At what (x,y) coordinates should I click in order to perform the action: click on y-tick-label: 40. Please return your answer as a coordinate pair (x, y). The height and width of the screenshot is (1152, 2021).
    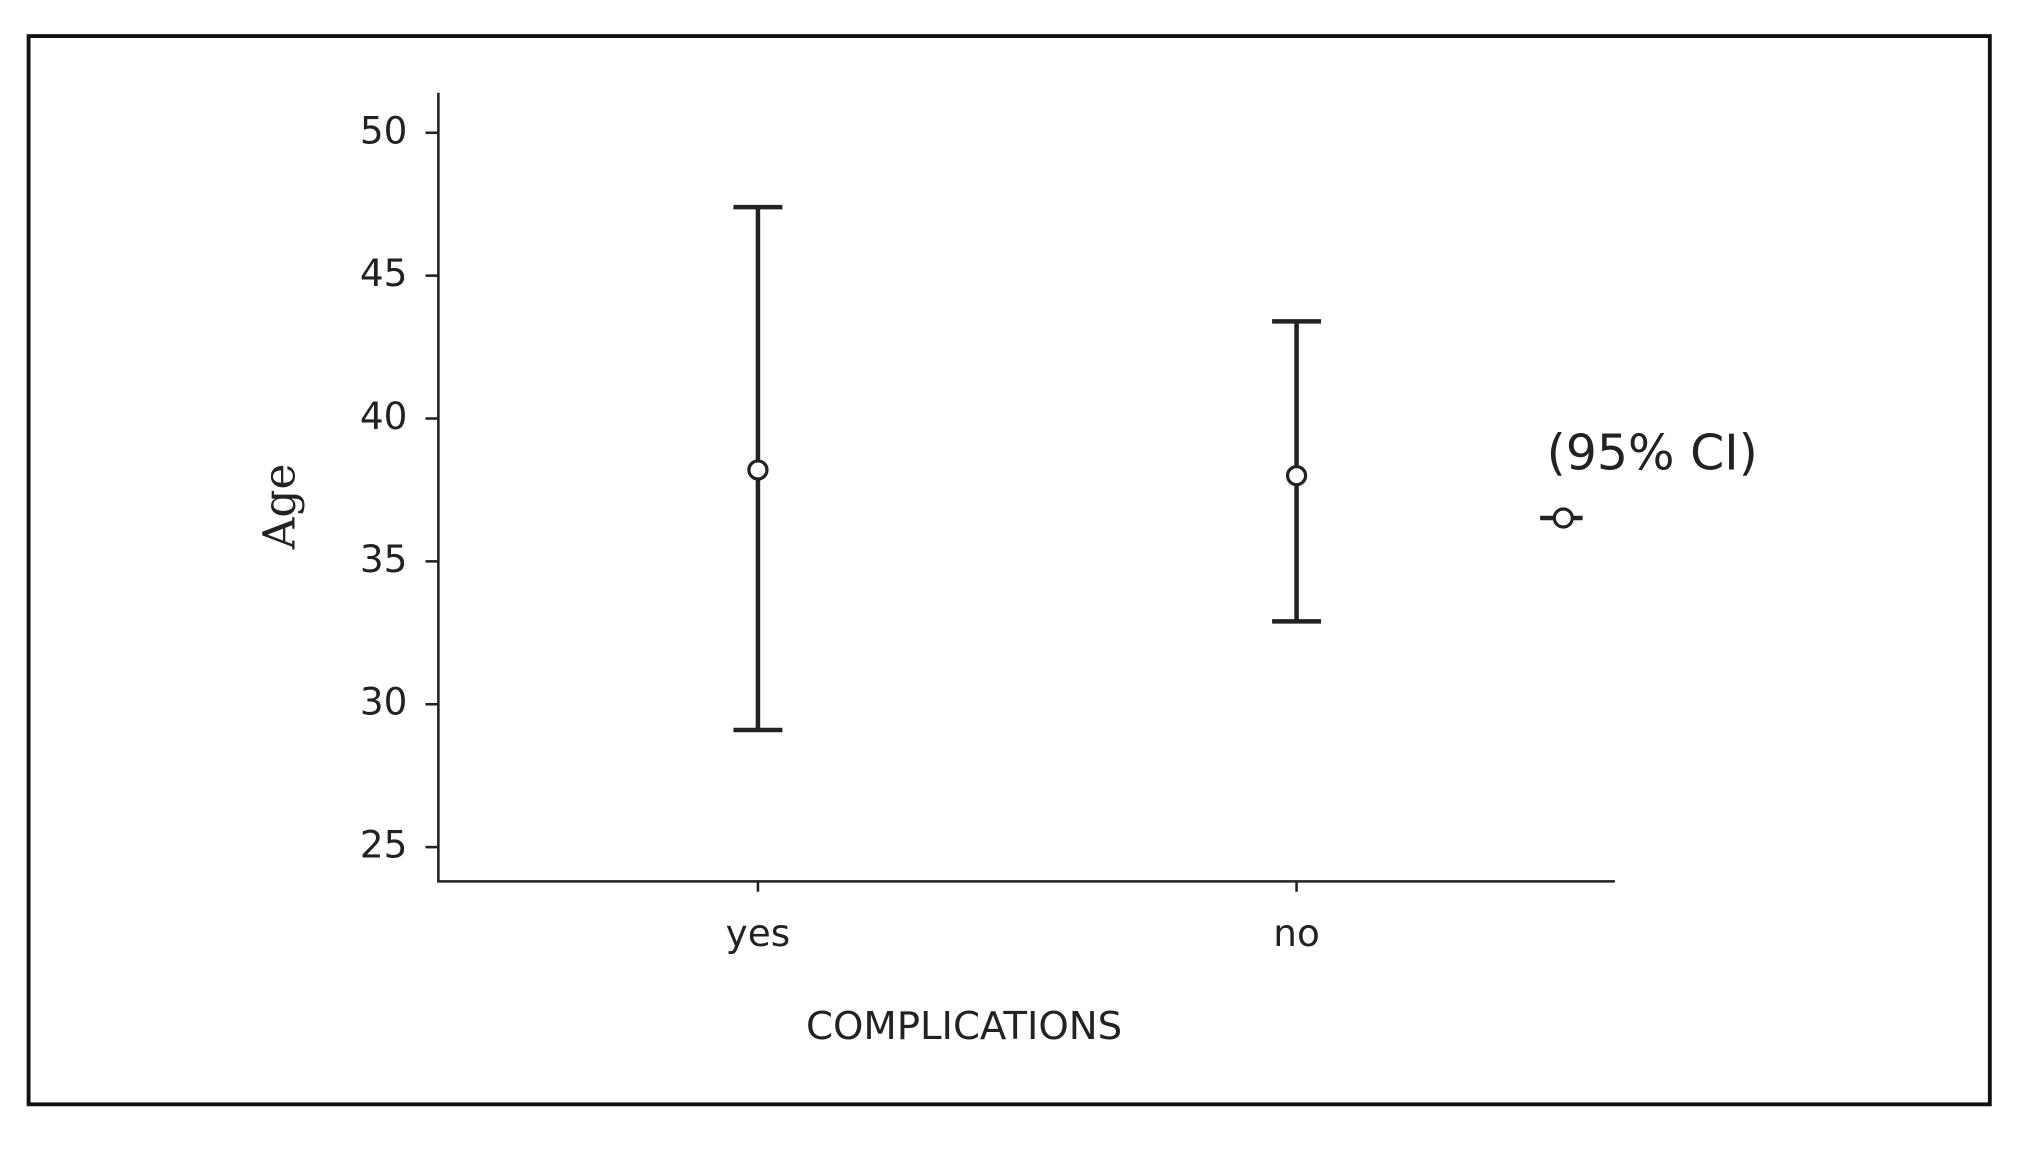
    Looking at the image, I should click on (384, 416).